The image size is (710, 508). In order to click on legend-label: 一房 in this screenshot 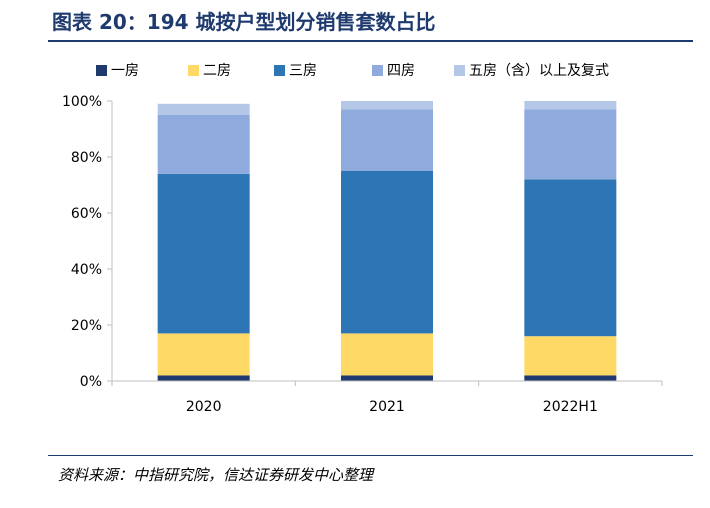, I will do `click(125, 71)`.